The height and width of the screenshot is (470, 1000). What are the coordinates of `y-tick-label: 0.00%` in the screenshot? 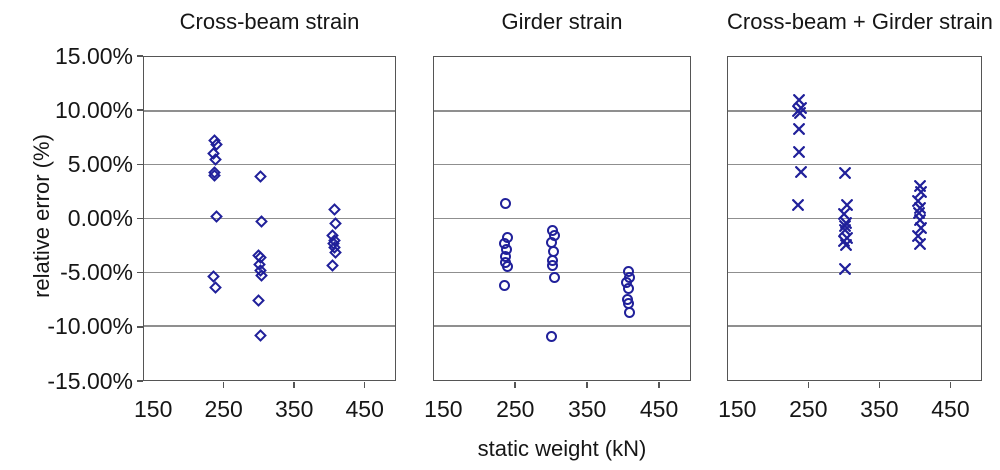 It's located at (100, 218).